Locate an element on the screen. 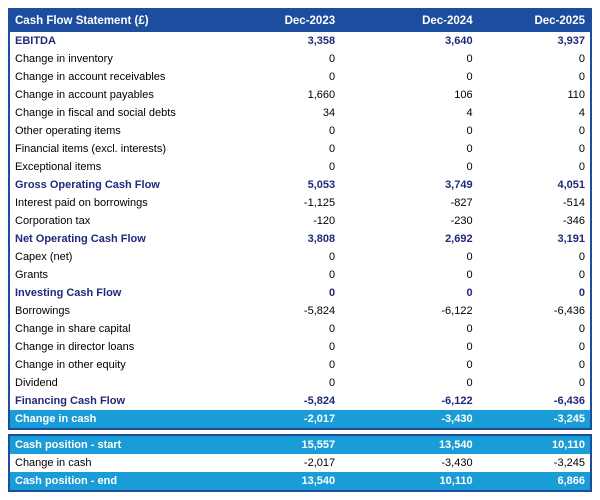 Image resolution: width=600 pixels, height=500 pixels. cell-value: -6,122 is located at coordinates (457, 311).